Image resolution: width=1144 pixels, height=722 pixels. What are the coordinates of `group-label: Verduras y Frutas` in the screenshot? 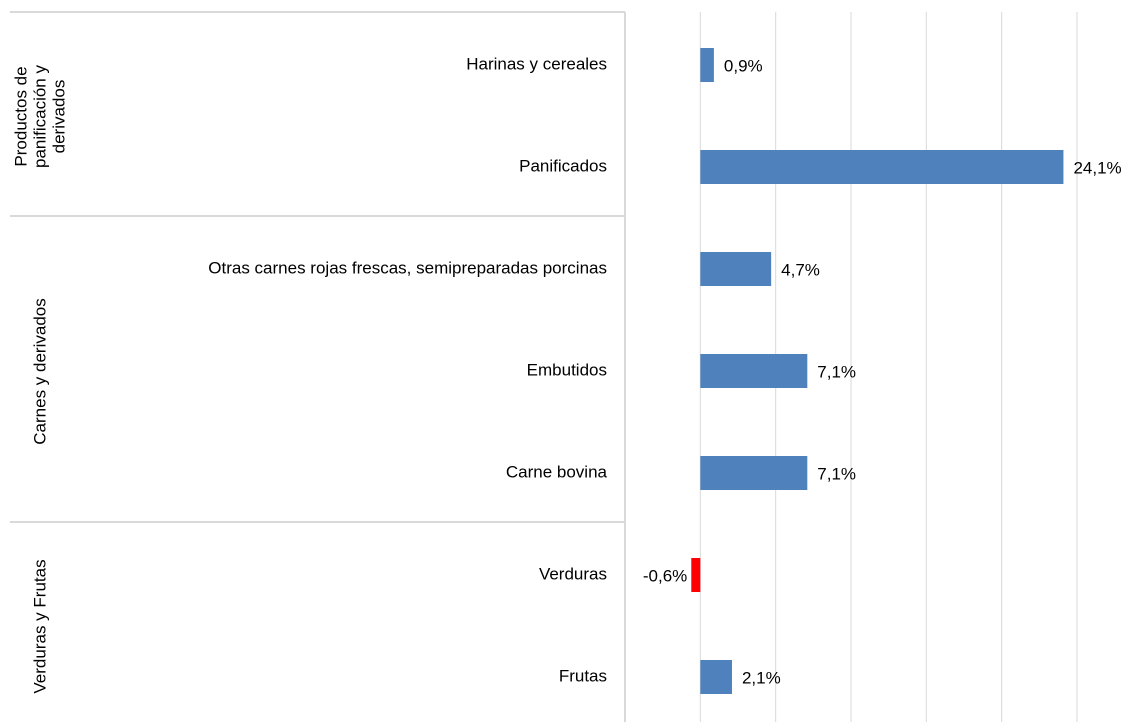 It's located at (40, 626).